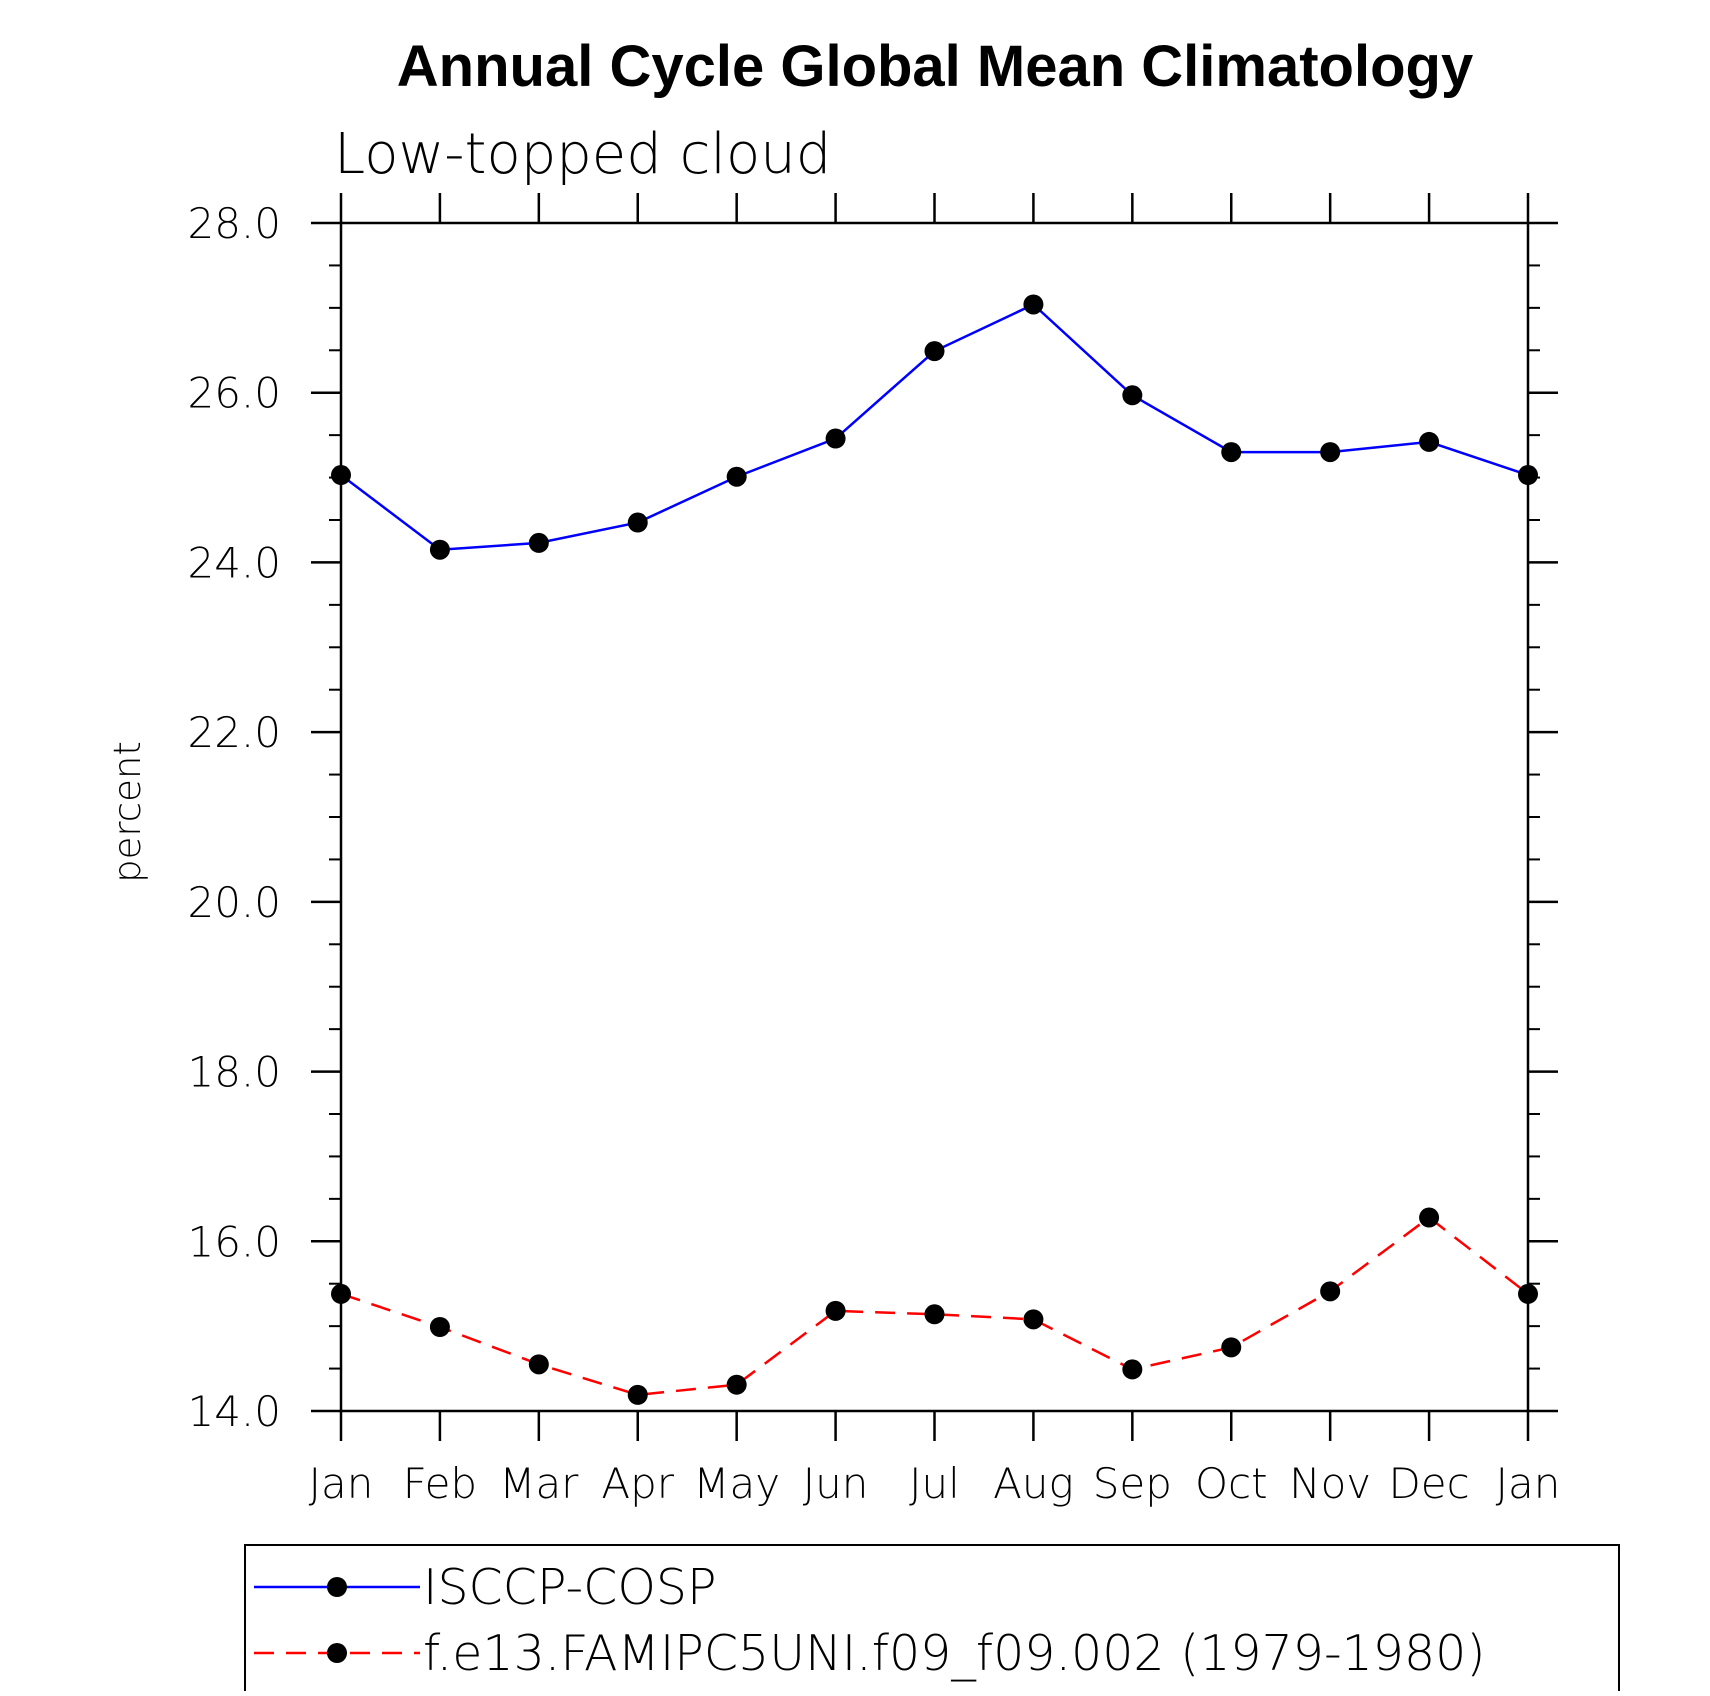 The image size is (1710, 1696). What do you see at coordinates (954, 1653) in the screenshot?
I see `legend-label-model: f.e13.FAMIPC5UNI.f09_f09.002 (1979-1980)` at bounding box center [954, 1653].